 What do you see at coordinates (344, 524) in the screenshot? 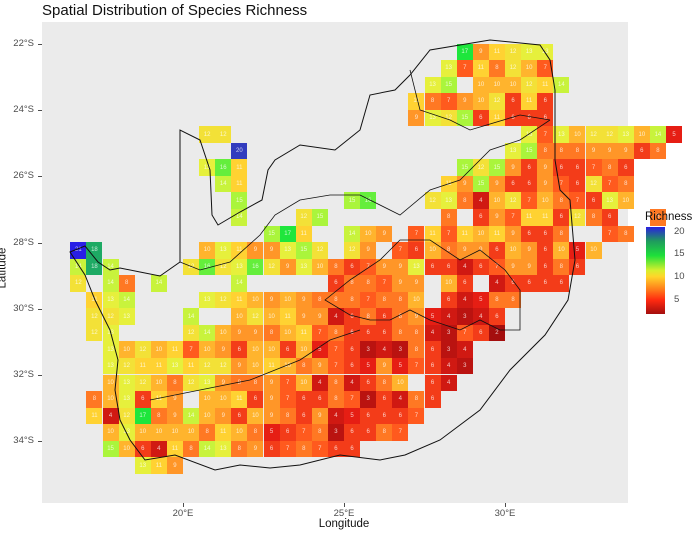
I see `x-axis-label: Longitude` at bounding box center [344, 524].